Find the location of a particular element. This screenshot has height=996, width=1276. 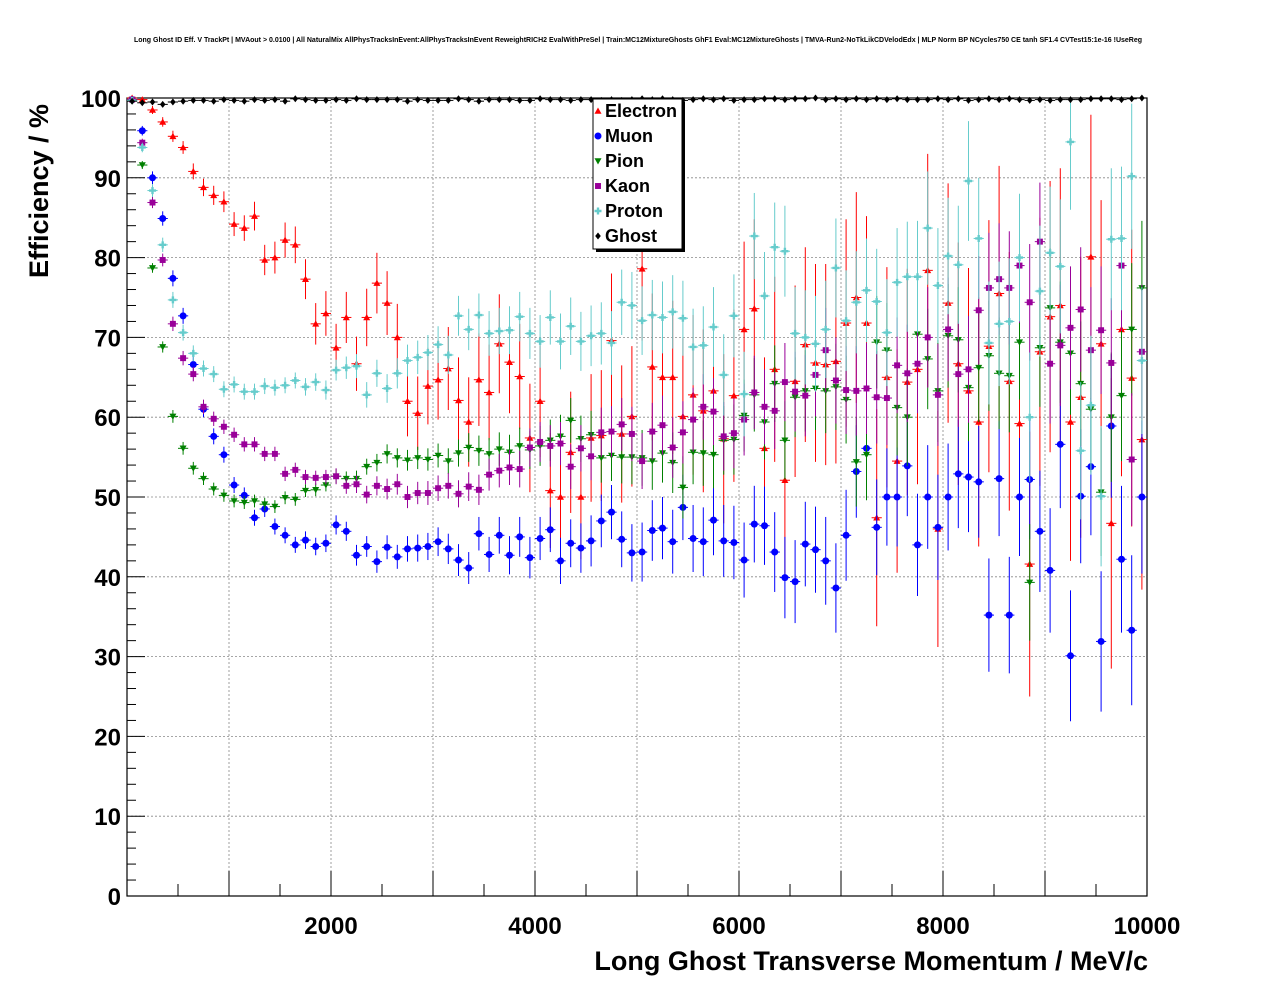

x-tick-label: 2000 is located at coordinates (330, 926).